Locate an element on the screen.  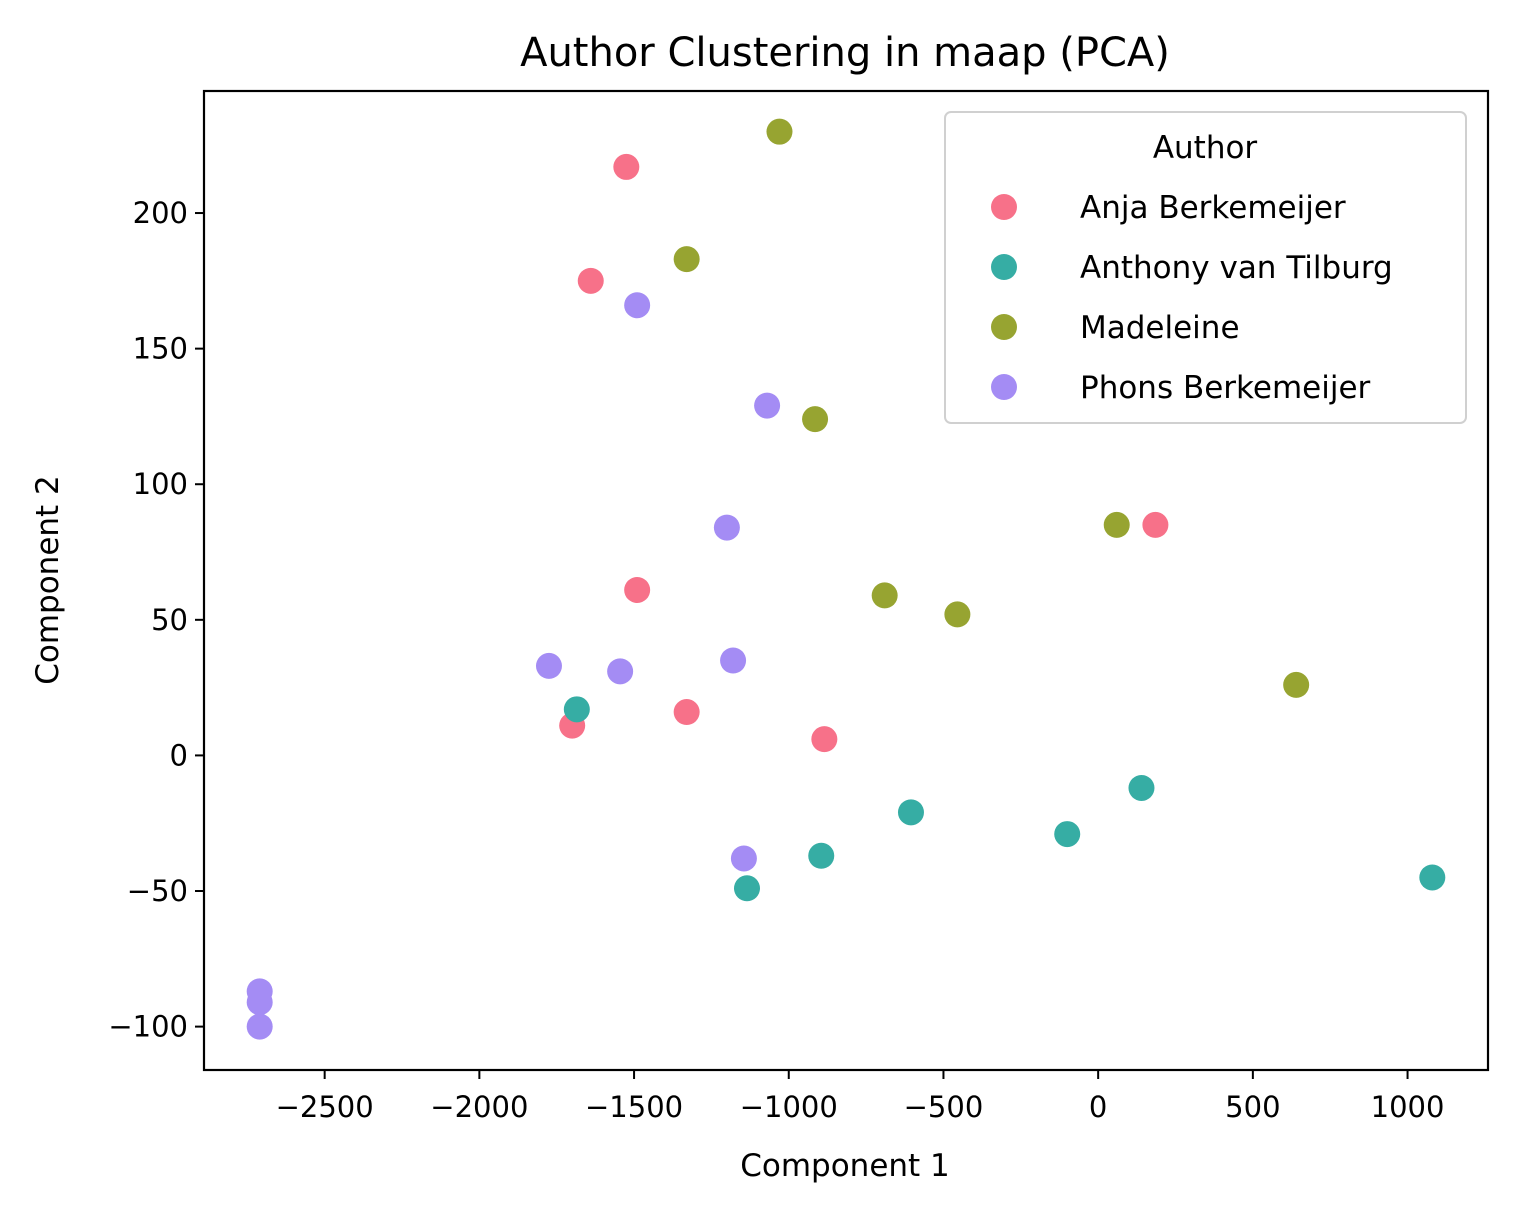
legend-box is located at coordinates (1205, 267).